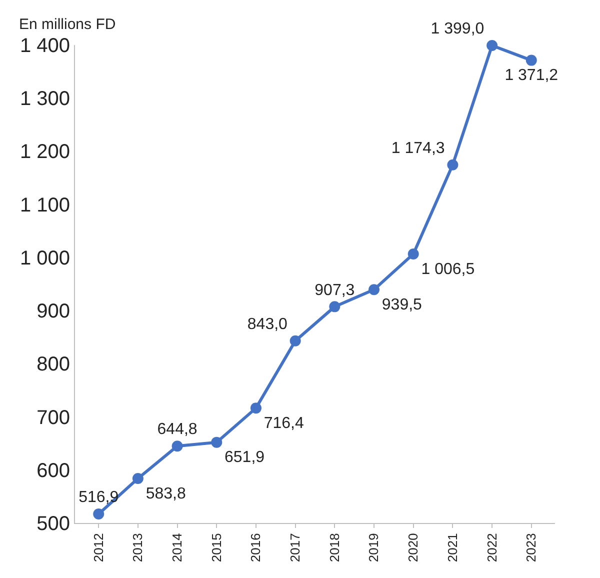 This screenshot has height=578, width=600. Describe the element at coordinates (67, 24) in the screenshot. I see `y-axis-title: En millions FD` at that location.